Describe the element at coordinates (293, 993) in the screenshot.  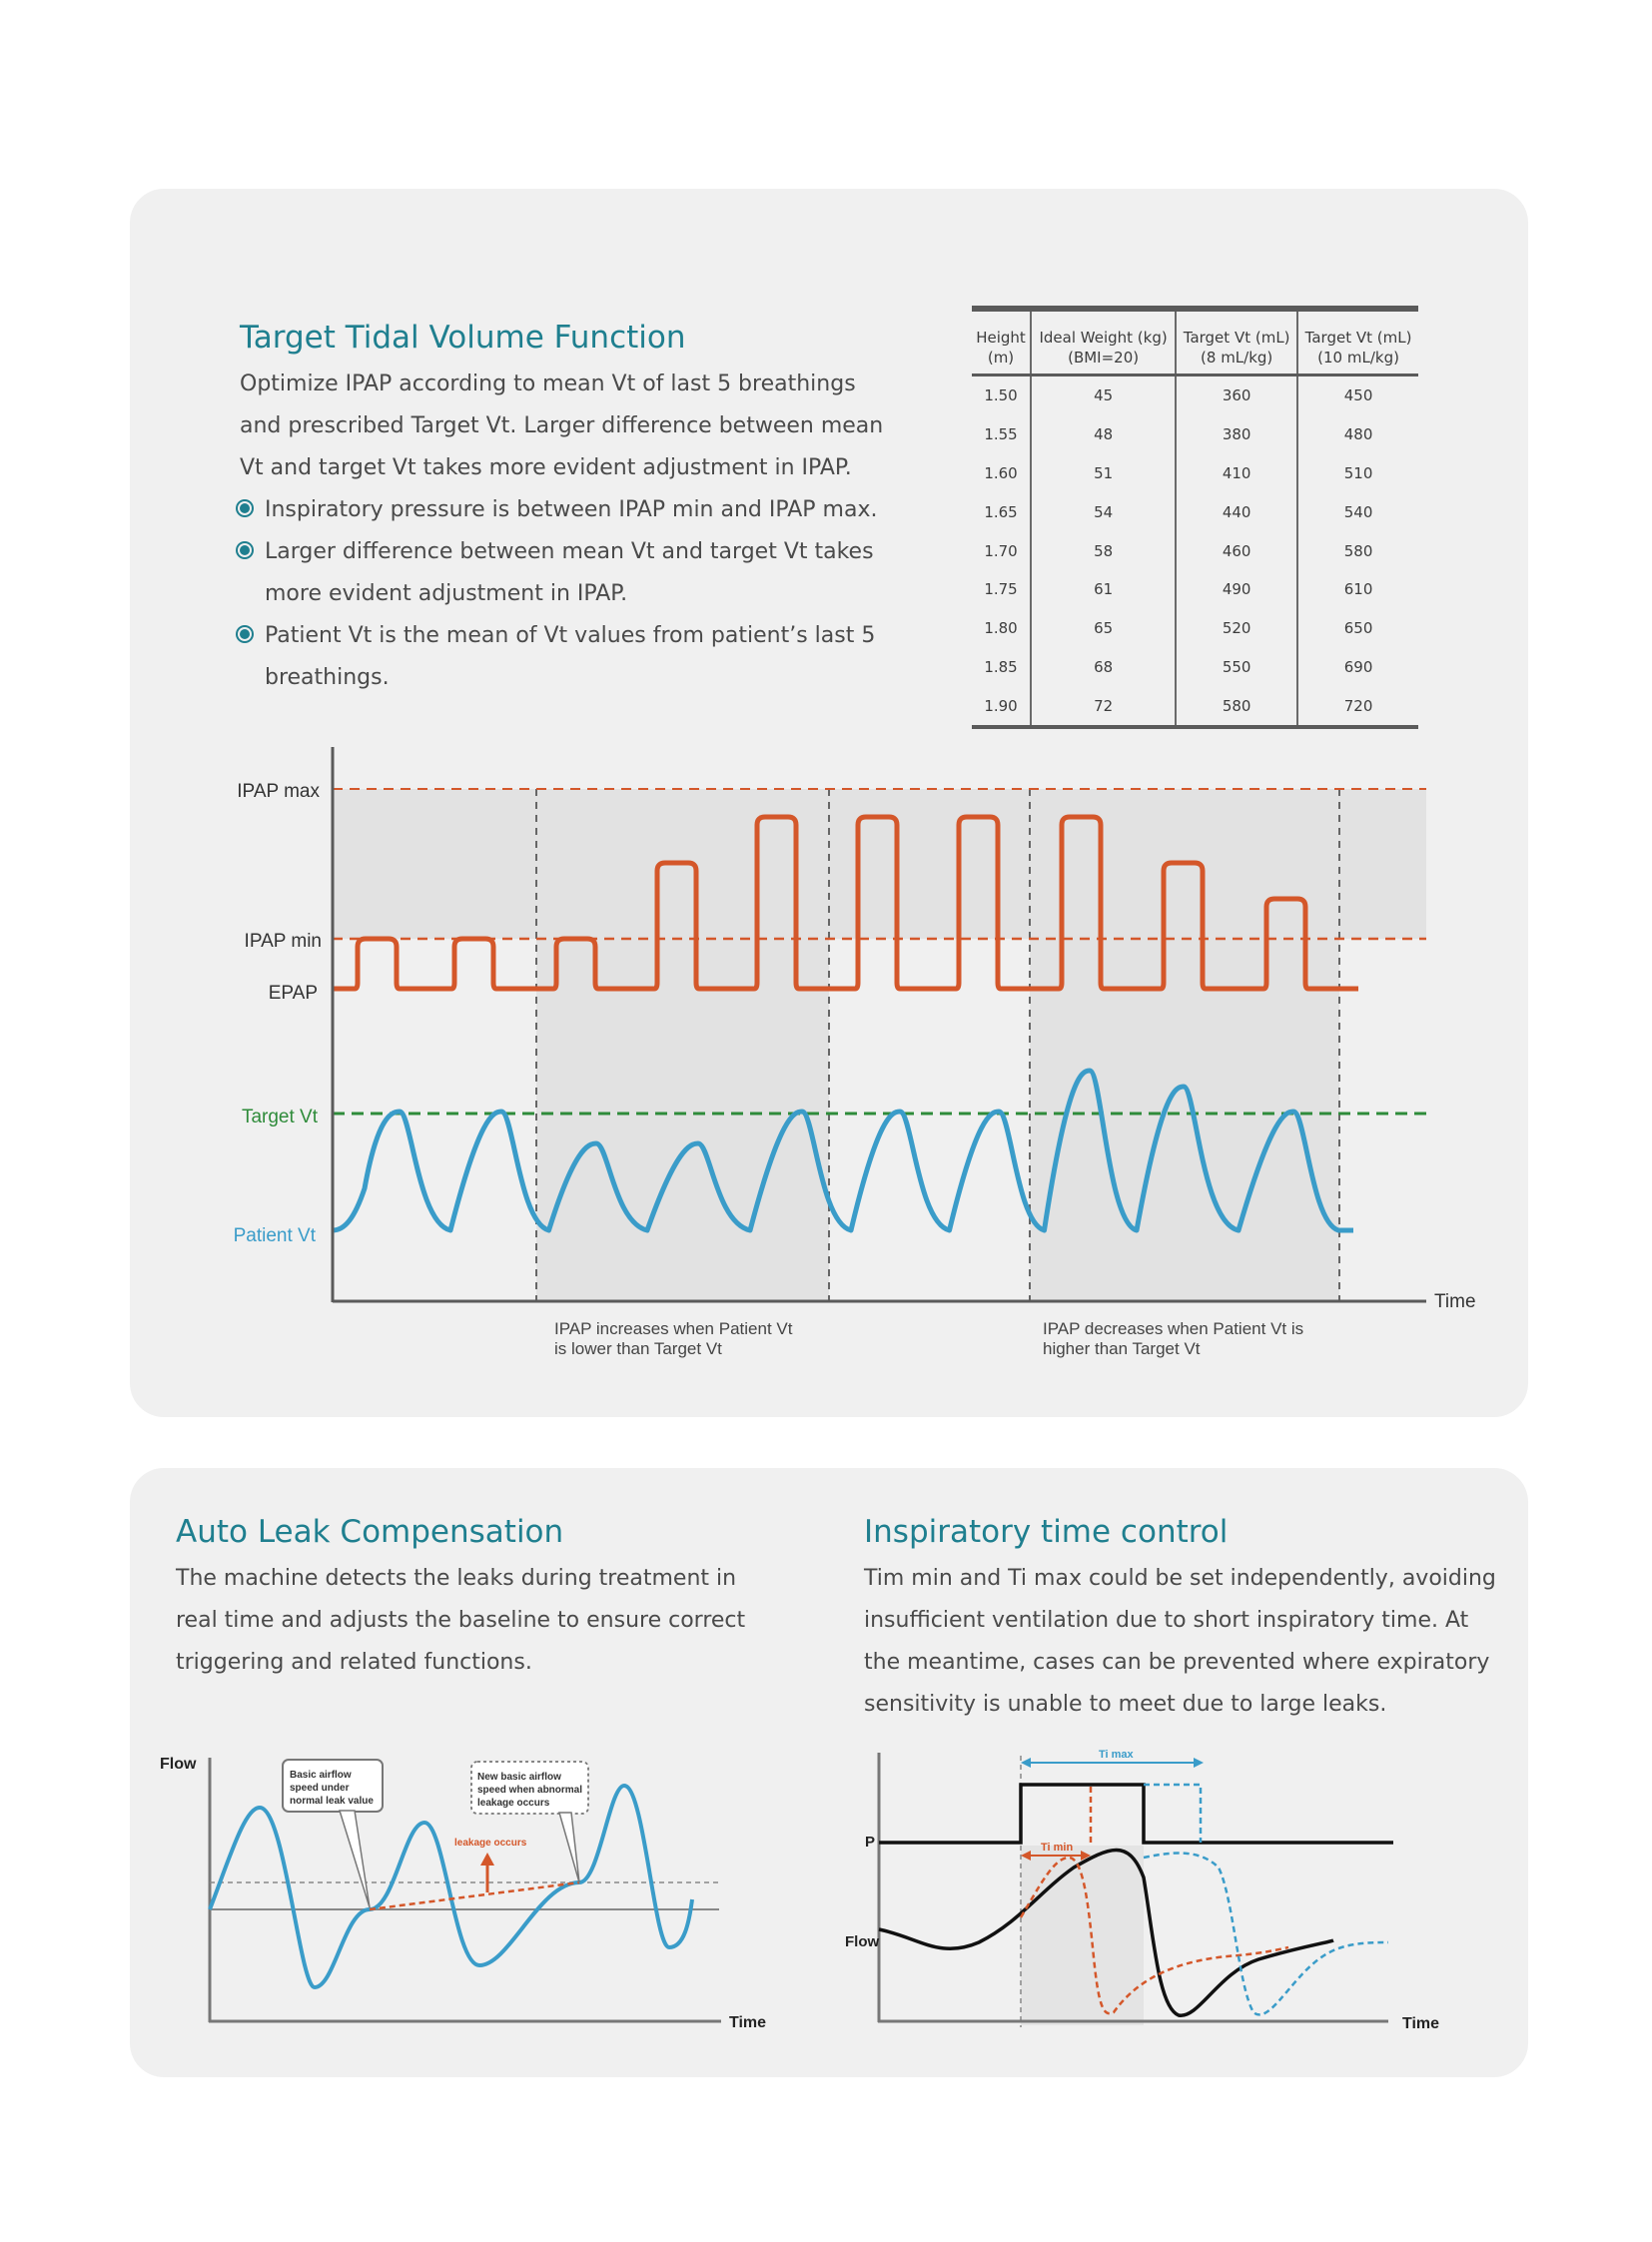
I see `epap-label: EPAP` at that location.